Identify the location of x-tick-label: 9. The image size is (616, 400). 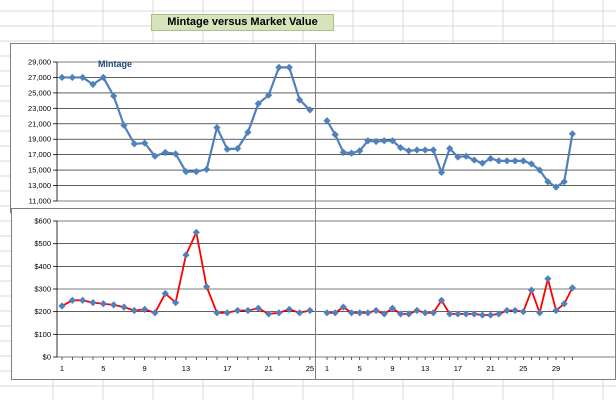
(145, 368).